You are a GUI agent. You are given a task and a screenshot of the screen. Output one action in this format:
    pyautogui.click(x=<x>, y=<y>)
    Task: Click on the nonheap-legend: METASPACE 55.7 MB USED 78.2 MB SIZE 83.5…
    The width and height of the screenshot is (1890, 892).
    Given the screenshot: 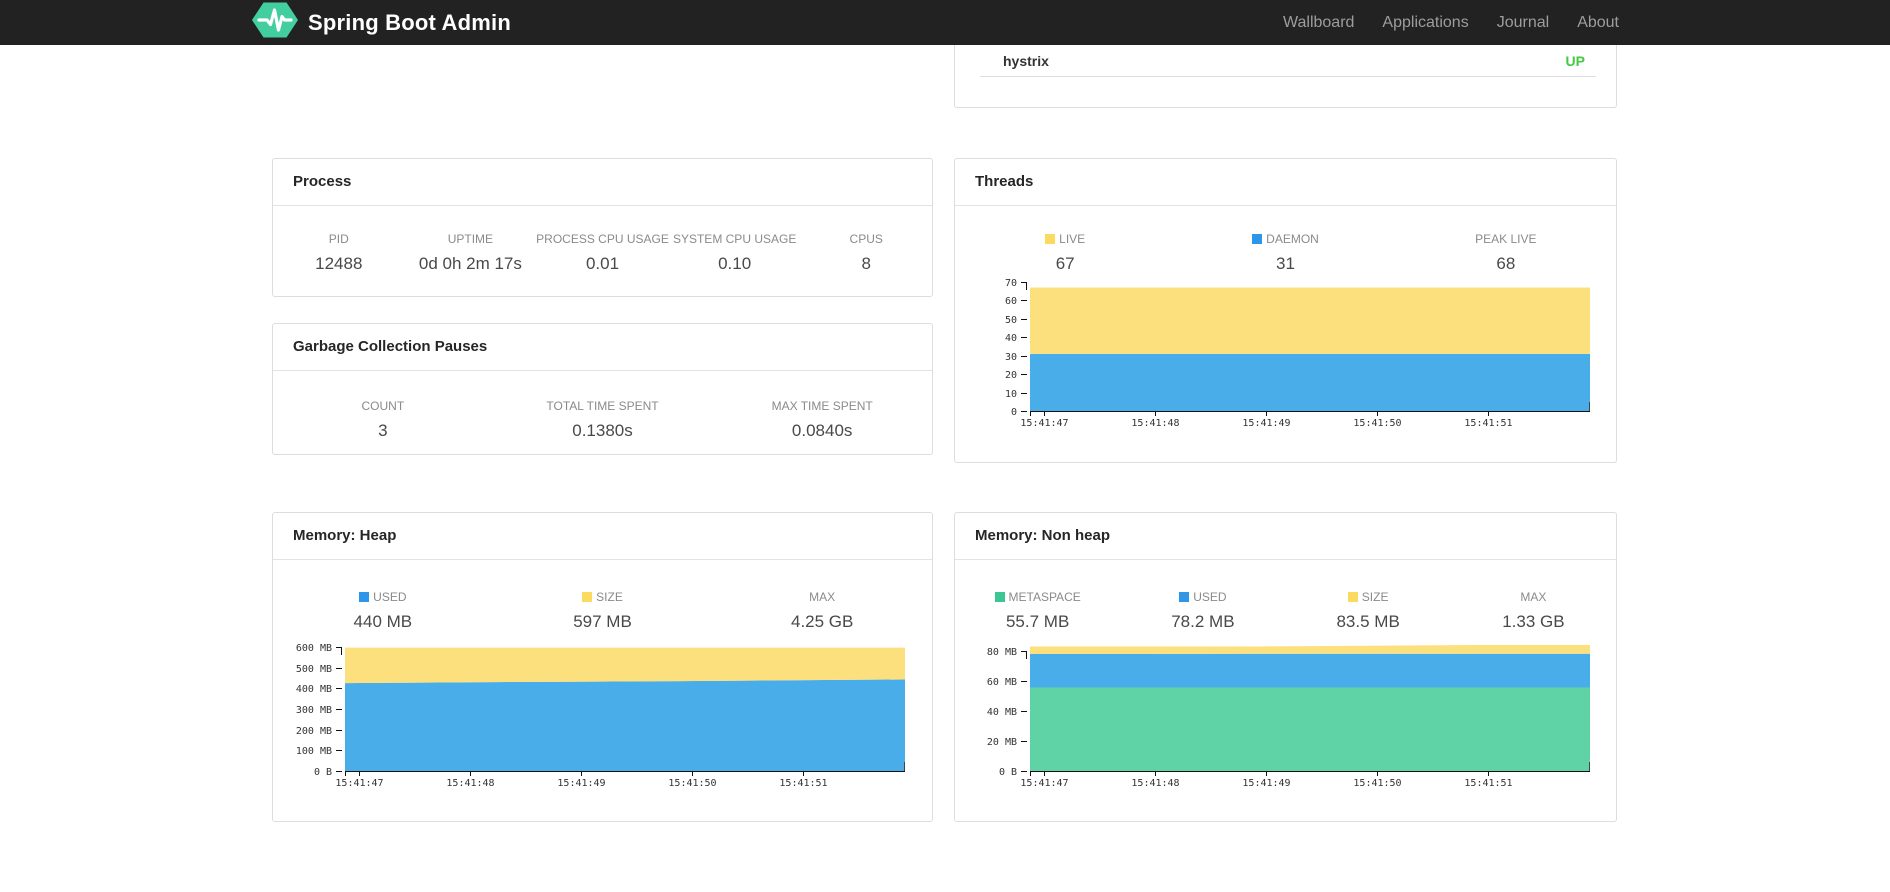 What is the action you would take?
    pyautogui.click(x=1285, y=596)
    